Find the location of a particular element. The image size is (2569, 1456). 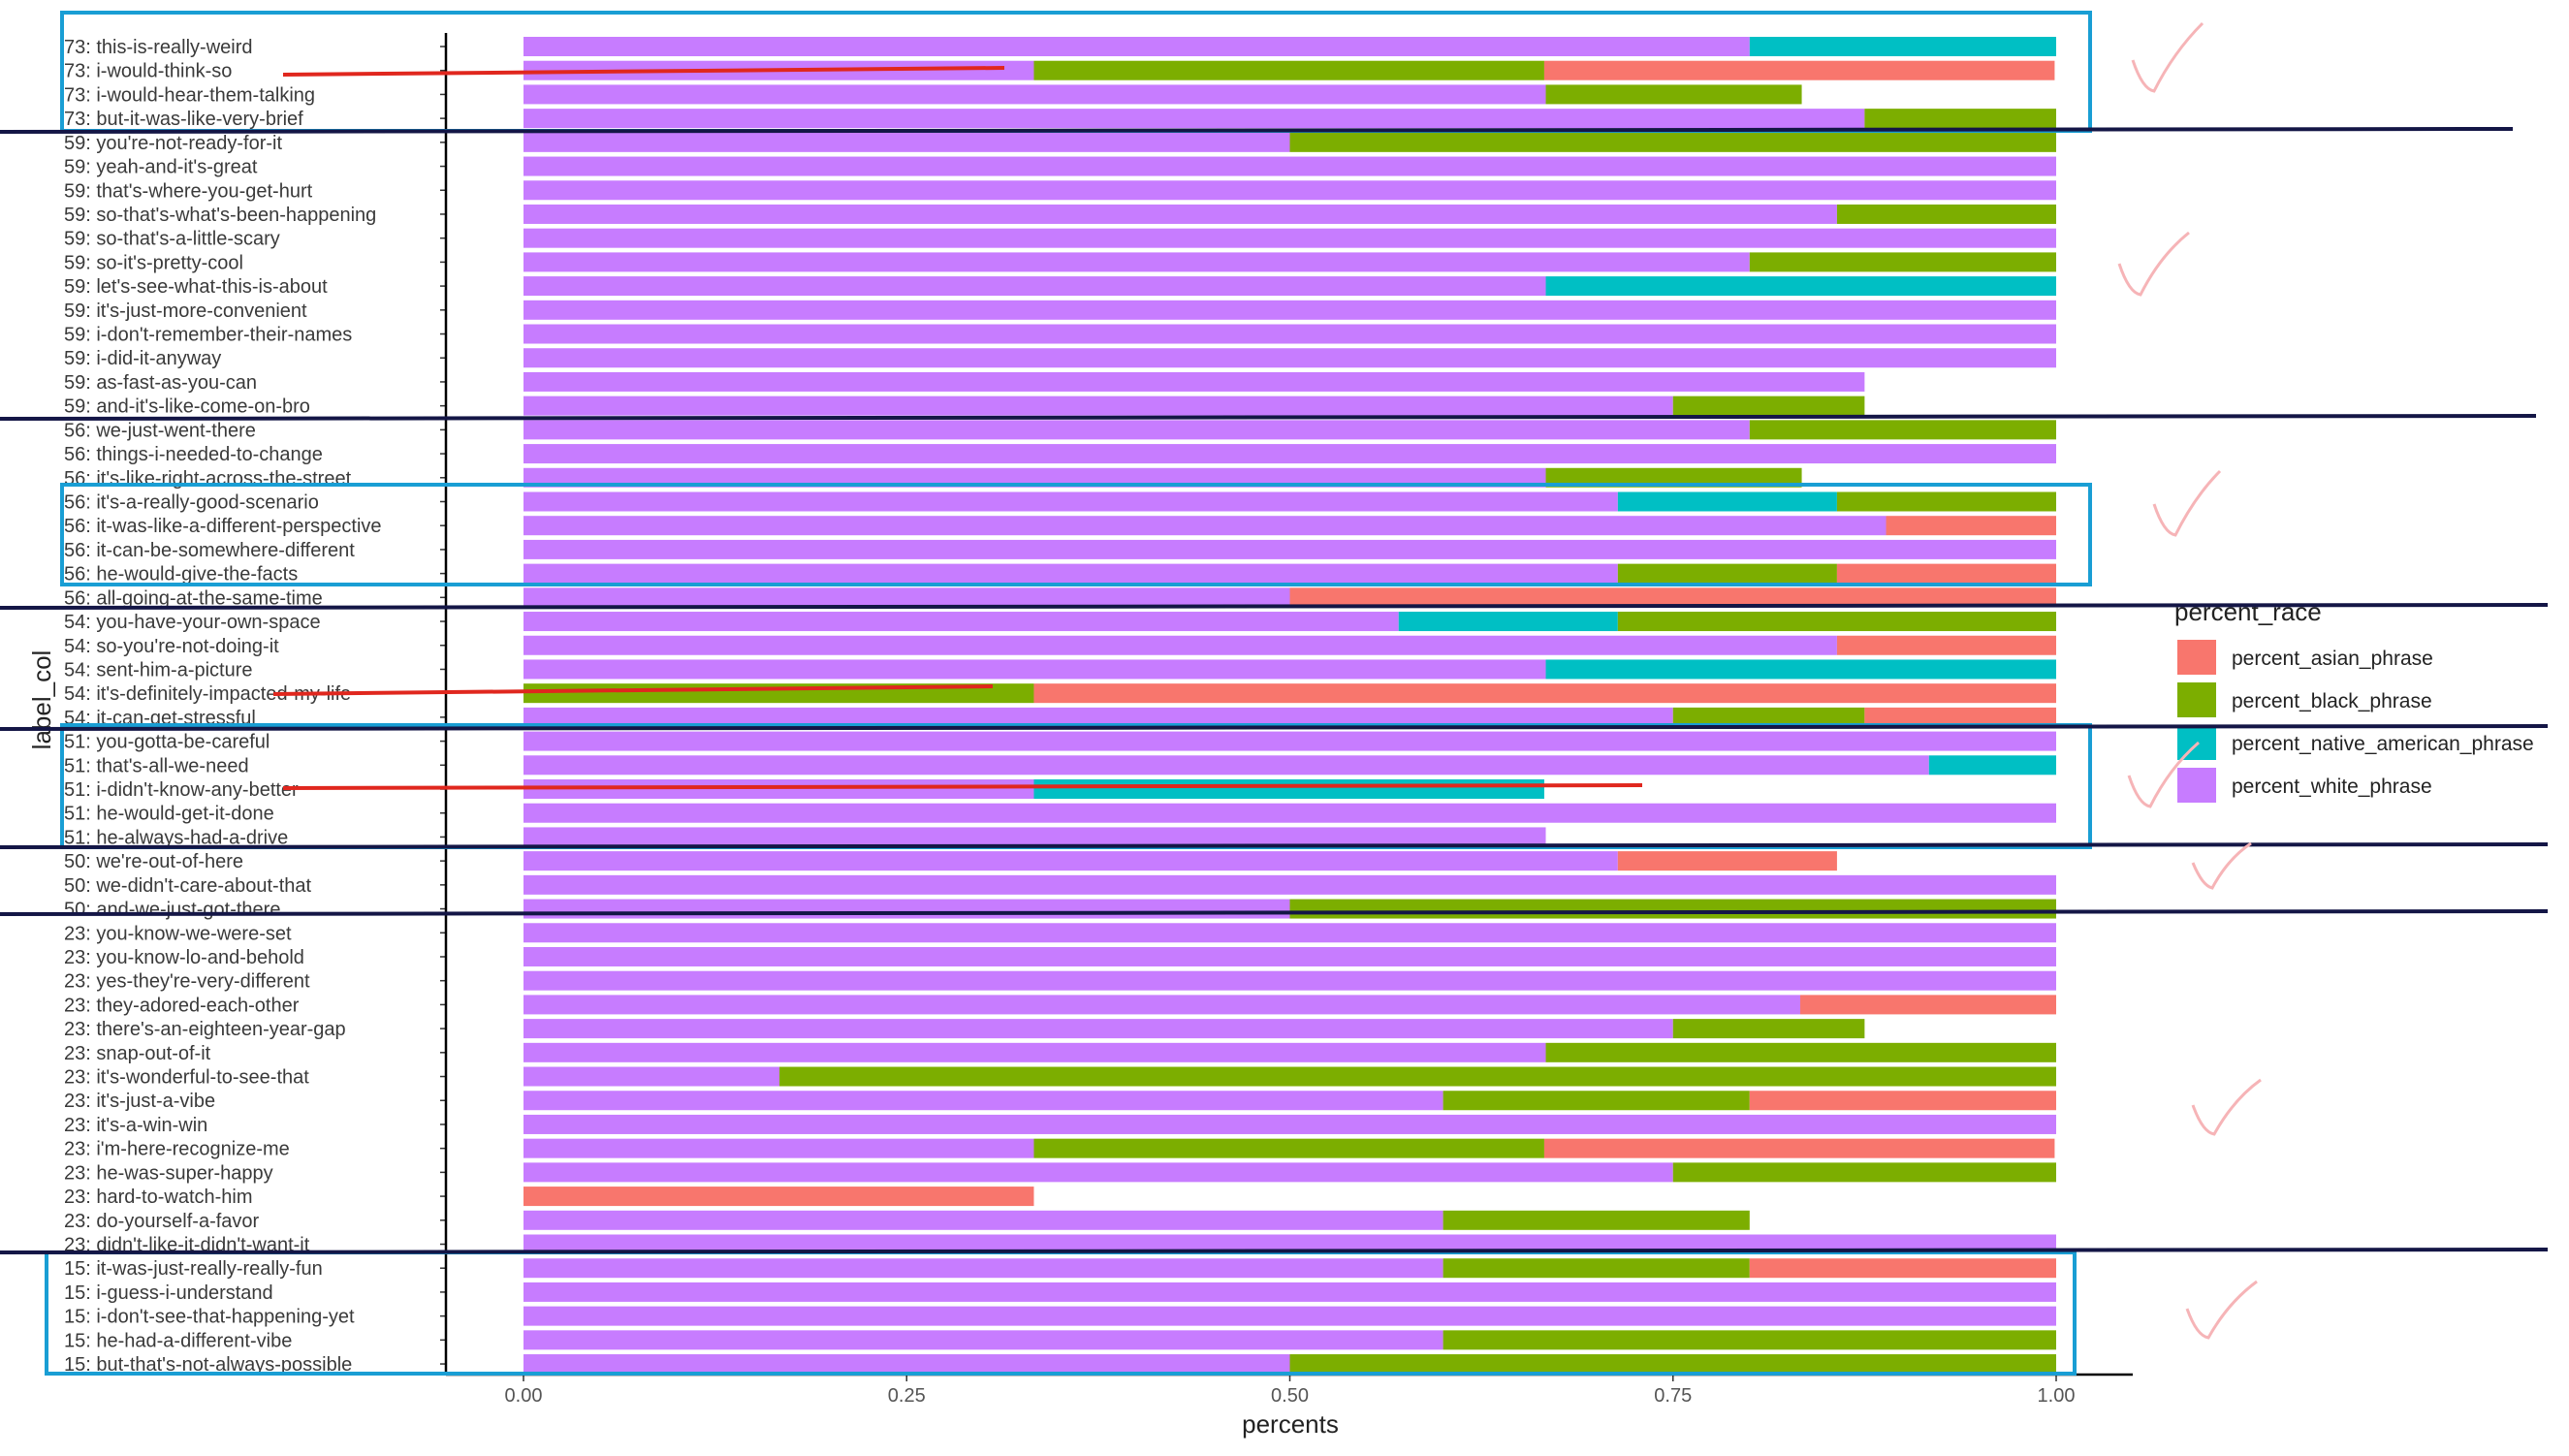

y-tick-label: 23: do-yourself-a-favor is located at coordinates (162, 1221).